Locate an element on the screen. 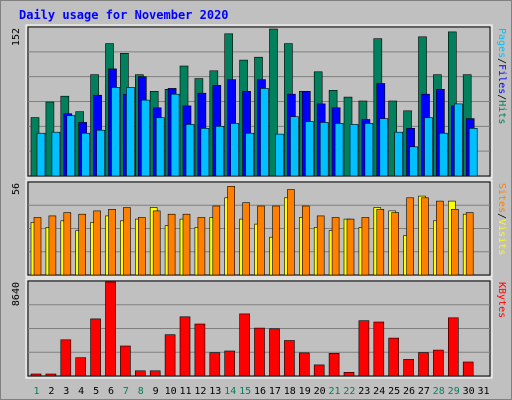  x-tick-label-day-15: 15 is located at coordinates (245, 391).